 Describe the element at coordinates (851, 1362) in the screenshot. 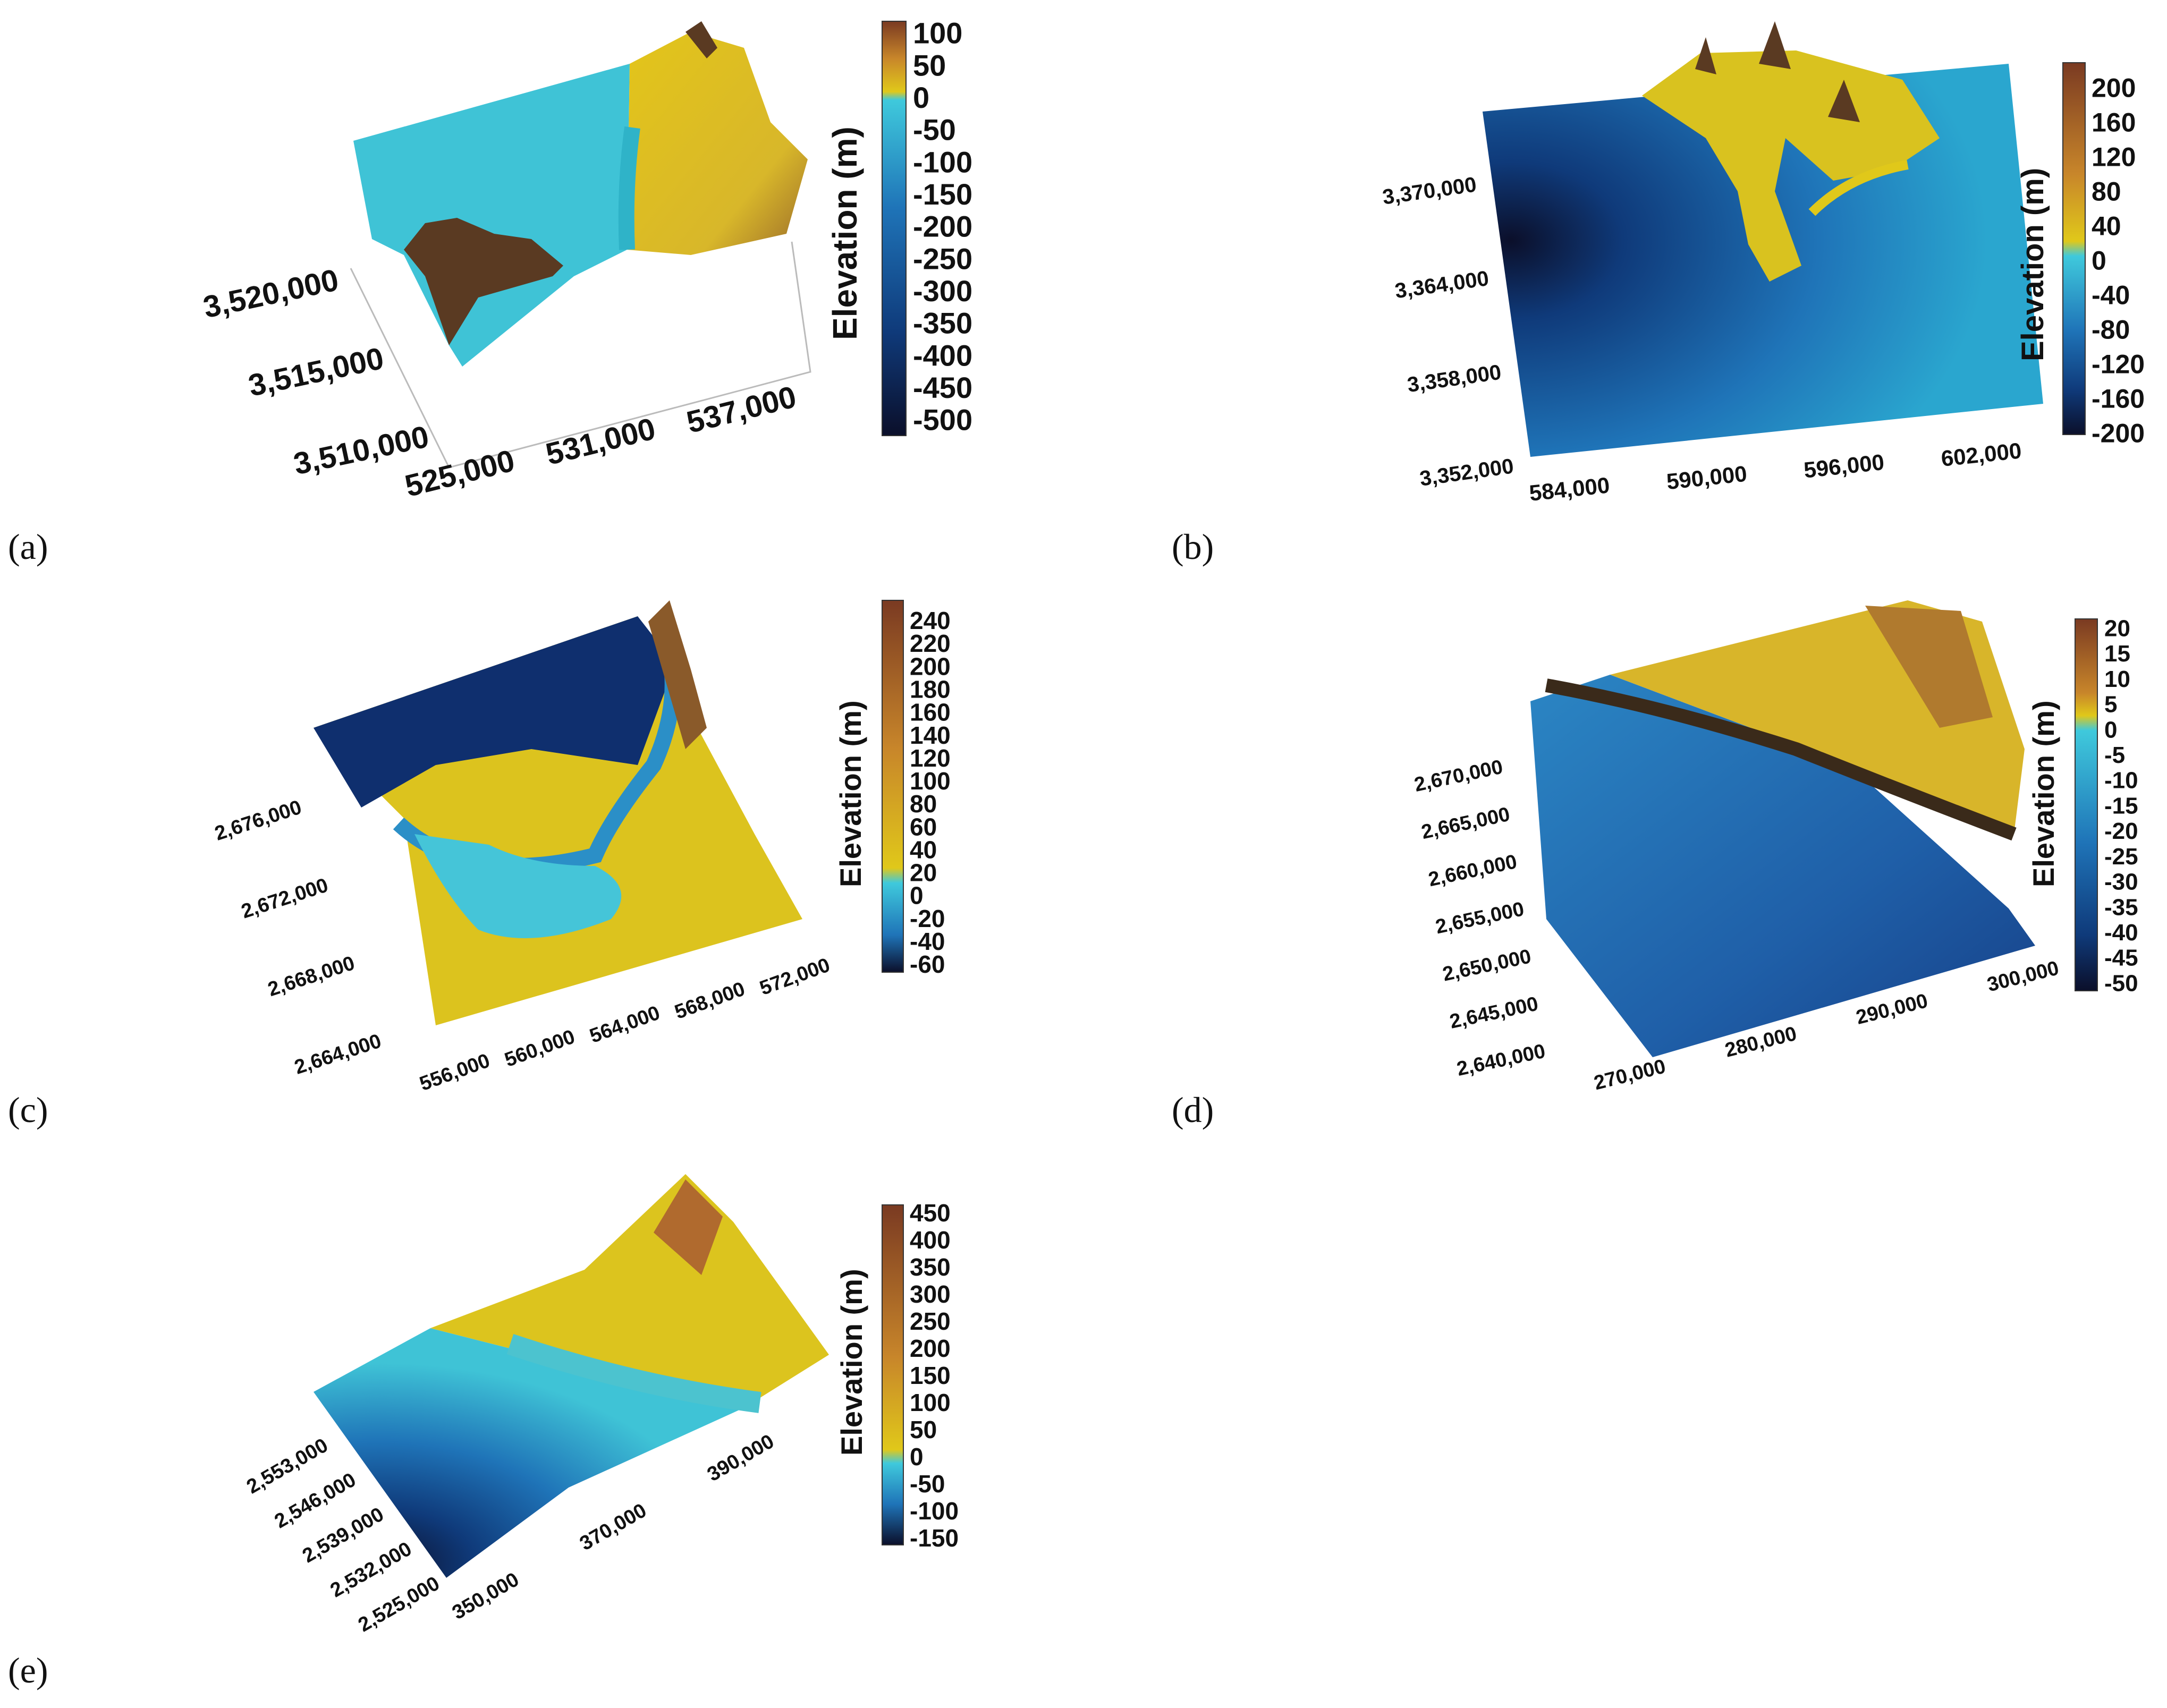

I see `panel-e-colorbar-title: Elevation (m)` at that location.